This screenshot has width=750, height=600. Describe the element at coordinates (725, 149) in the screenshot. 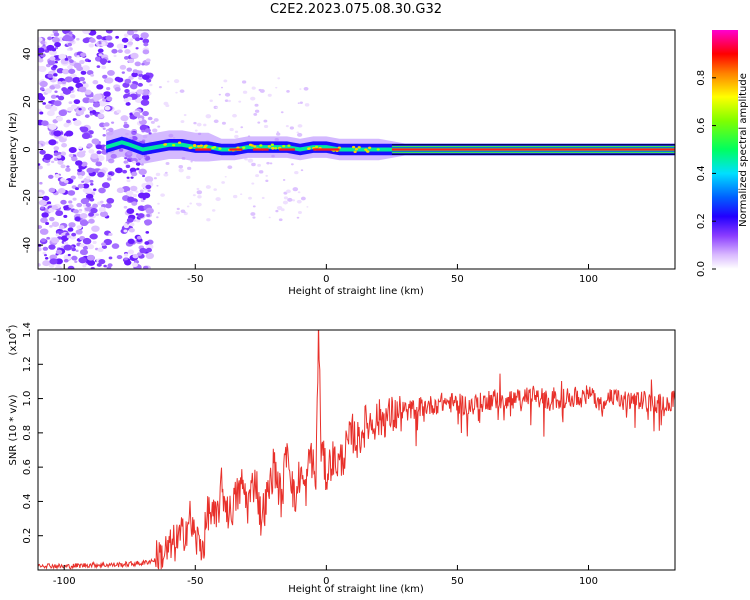

I see `colorbar-gradient` at that location.